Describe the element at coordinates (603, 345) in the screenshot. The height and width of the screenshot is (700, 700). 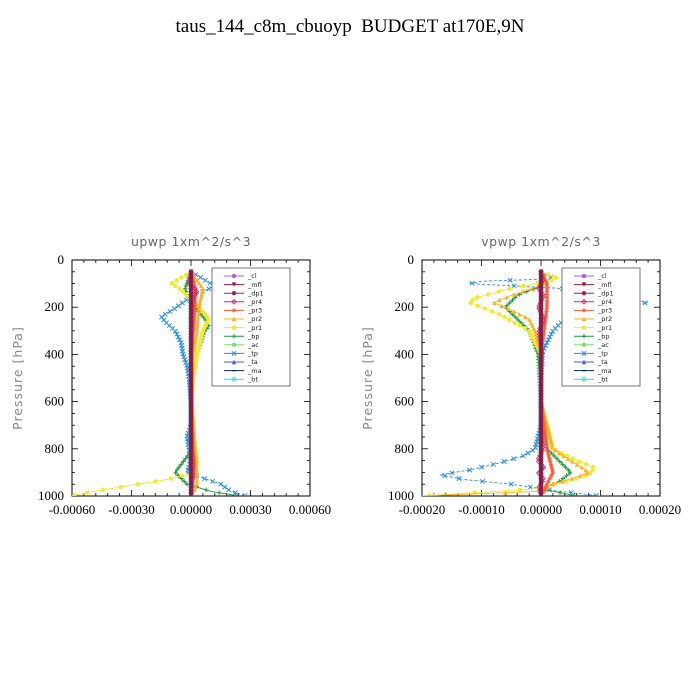
I see `legend-label: _ac` at that location.